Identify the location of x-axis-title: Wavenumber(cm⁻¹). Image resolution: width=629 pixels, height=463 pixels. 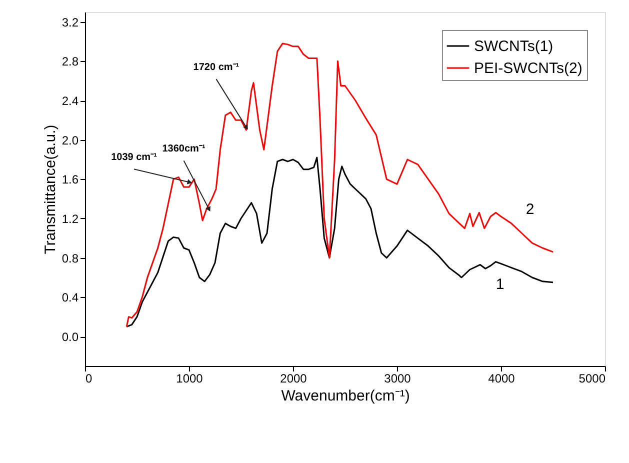
(345, 396).